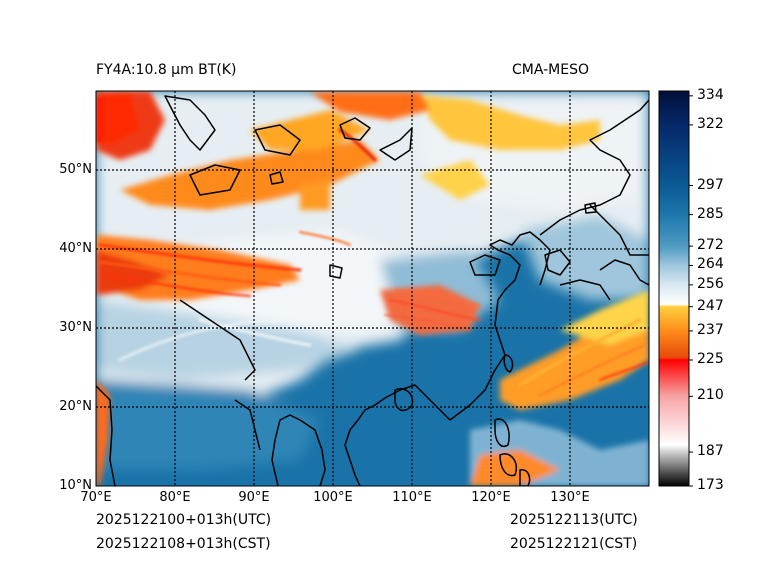 The image size is (764, 573). Describe the element at coordinates (75, 406) in the screenshot. I see `lat-tick-label: 20°N` at that location.